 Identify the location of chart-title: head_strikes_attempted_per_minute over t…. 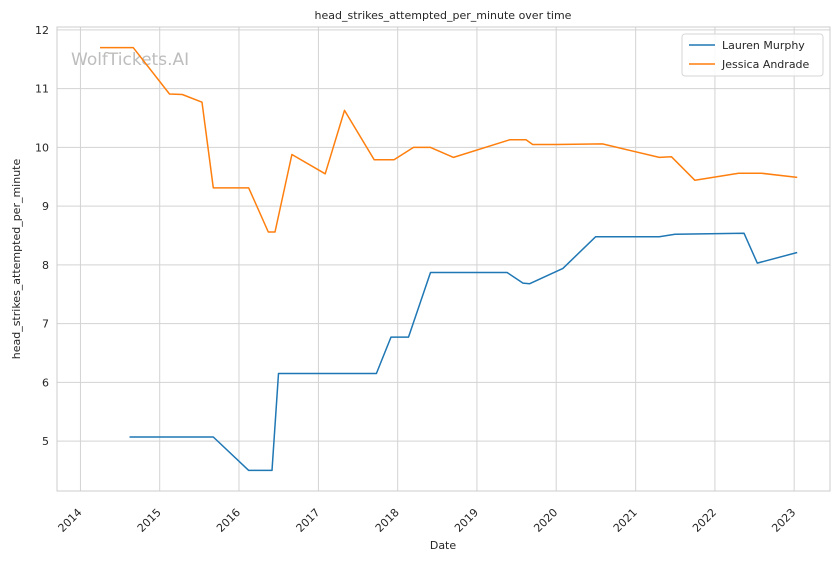
(443, 15).